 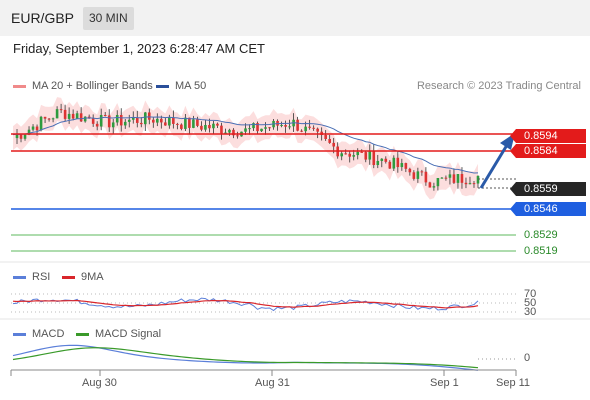 I want to click on rsi-swatch, so click(x=19, y=277).